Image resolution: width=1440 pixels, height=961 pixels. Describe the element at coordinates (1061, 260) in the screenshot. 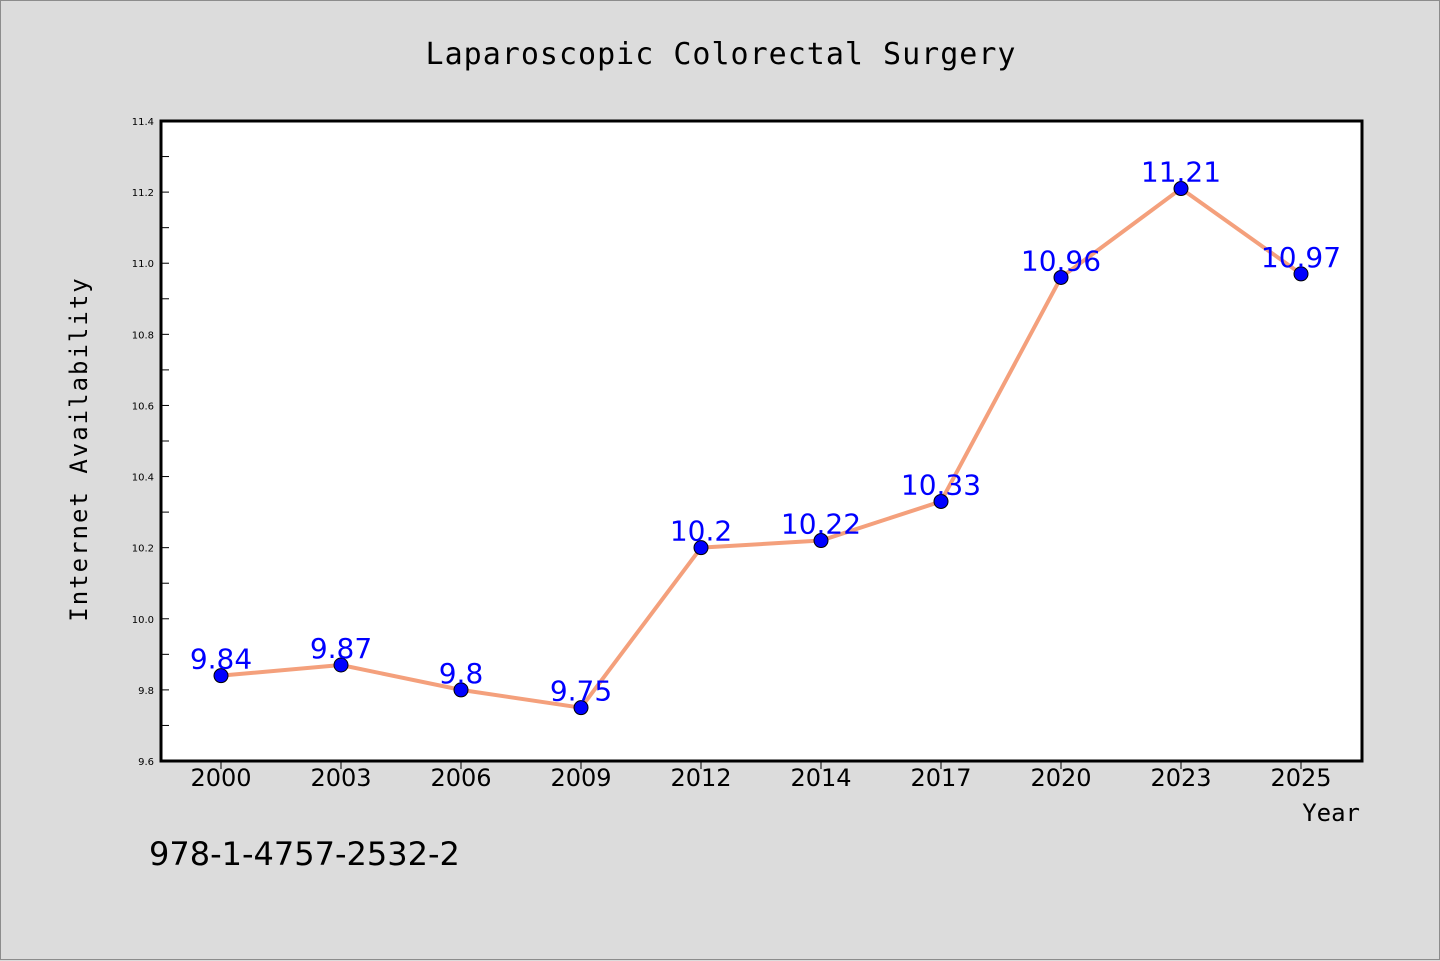

I see `data-label: 10.96` at that location.